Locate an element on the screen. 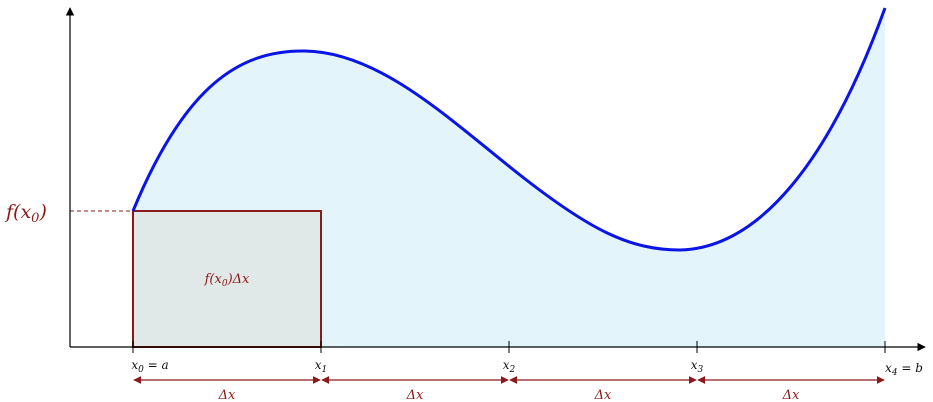 The height and width of the screenshot is (402, 933). delta-x-label-2: Δx is located at coordinates (415, 395).